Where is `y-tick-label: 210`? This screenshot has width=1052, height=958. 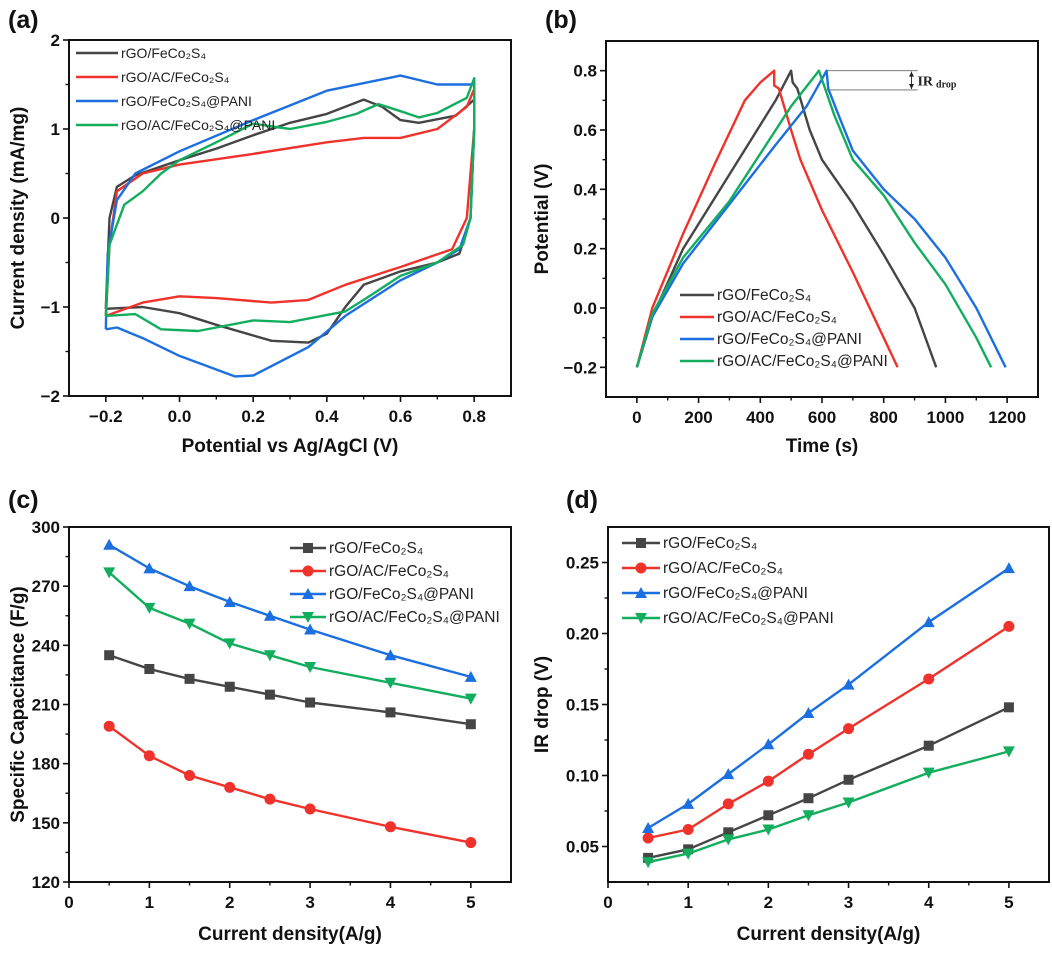
y-tick-label: 210 is located at coordinates (46, 705).